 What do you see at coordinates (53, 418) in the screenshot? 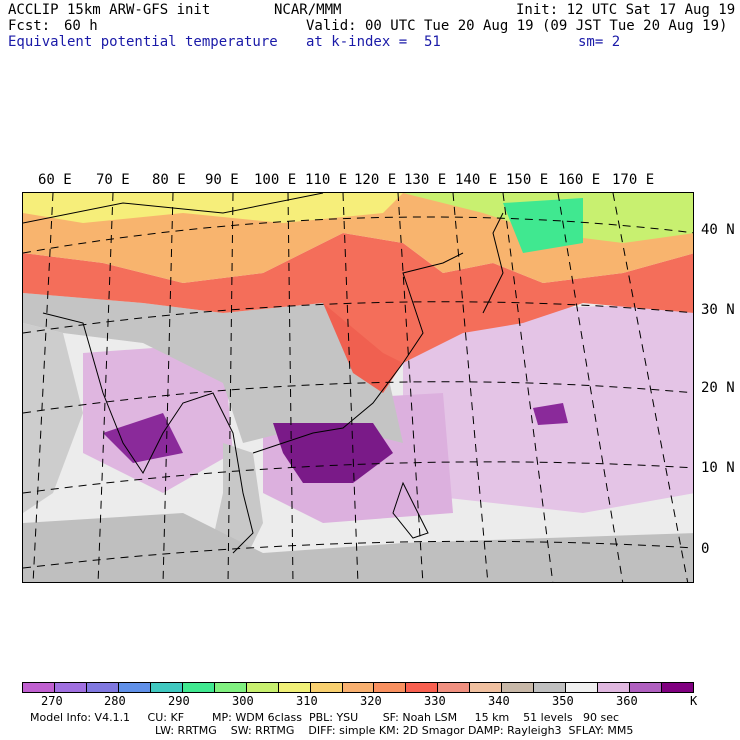
I see `grey-region-west` at bounding box center [53, 418].